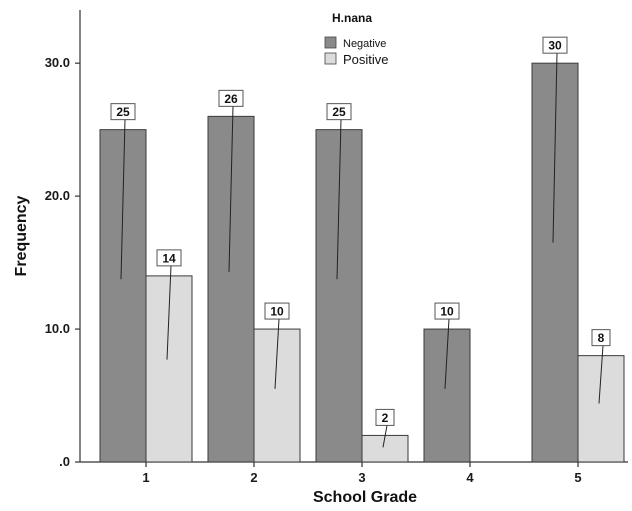 This screenshot has height=511, width=632. I want to click on data-label: 26, so click(231, 99).